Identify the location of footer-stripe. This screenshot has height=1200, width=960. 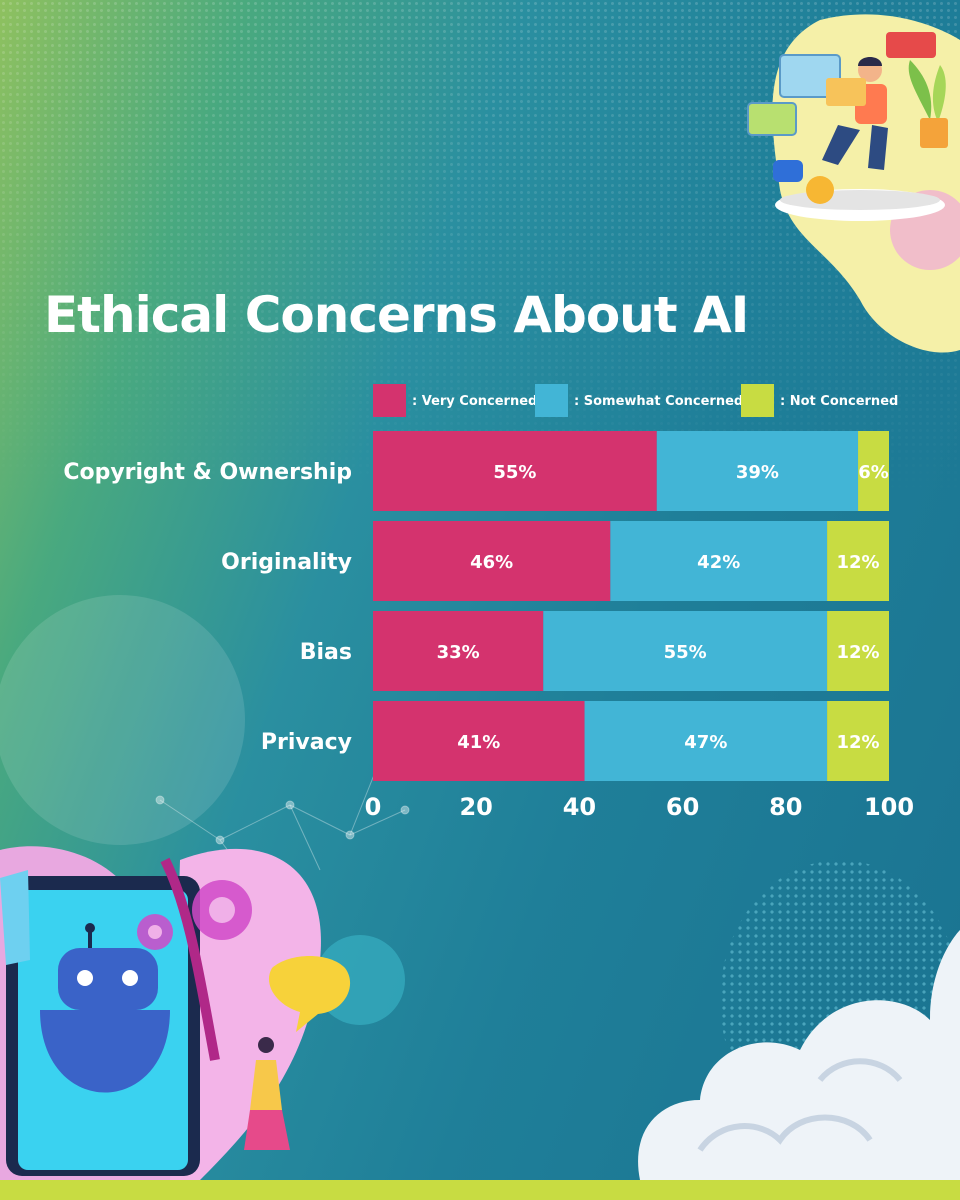
(480, 1190).